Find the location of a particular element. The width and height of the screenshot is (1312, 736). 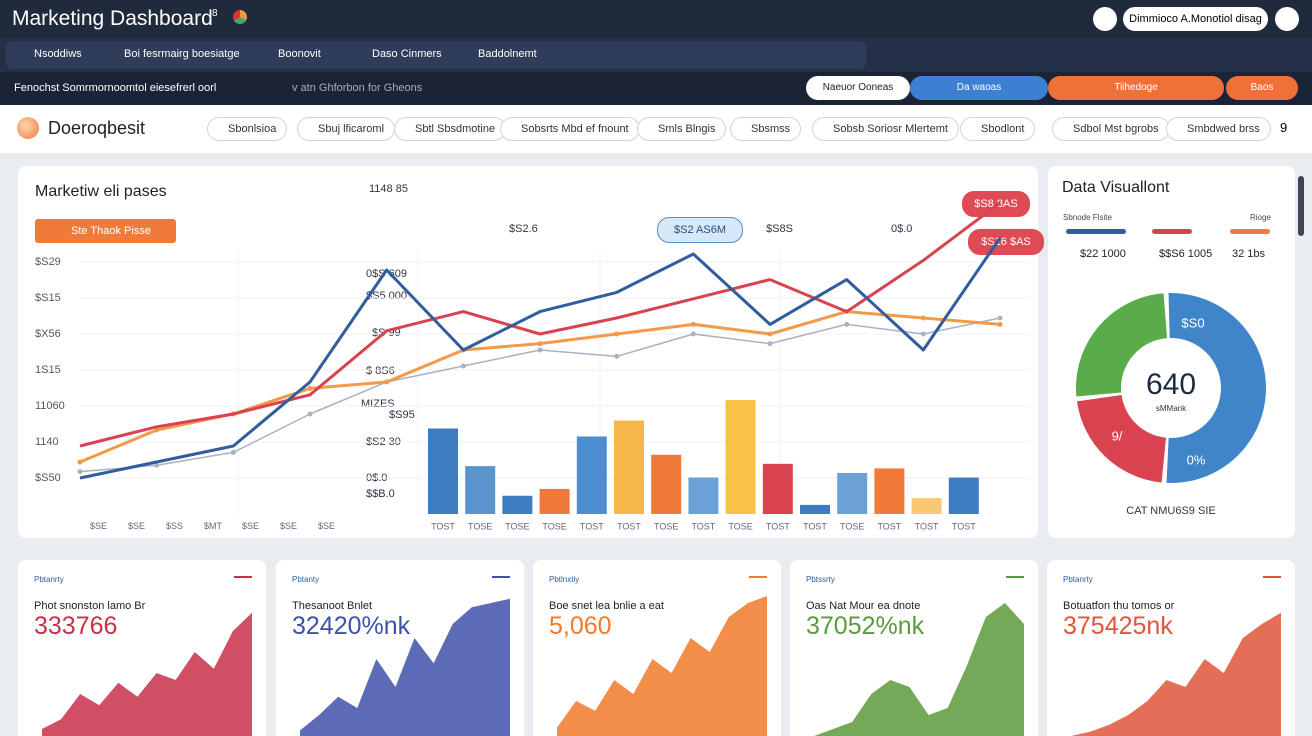

pie-slice is located at coordinates (1122, 345).